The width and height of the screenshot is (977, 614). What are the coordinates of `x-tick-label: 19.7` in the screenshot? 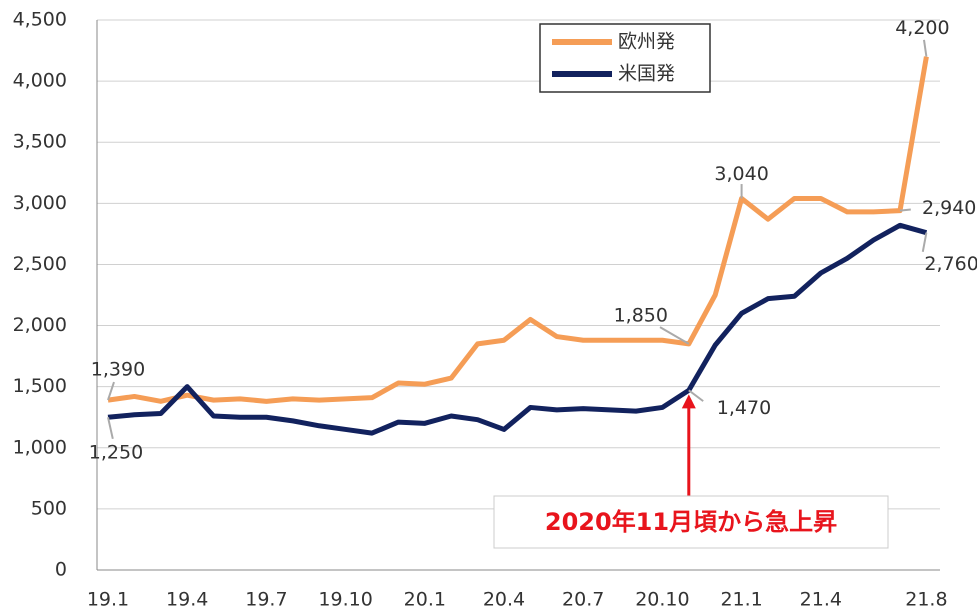 It's located at (266, 600).